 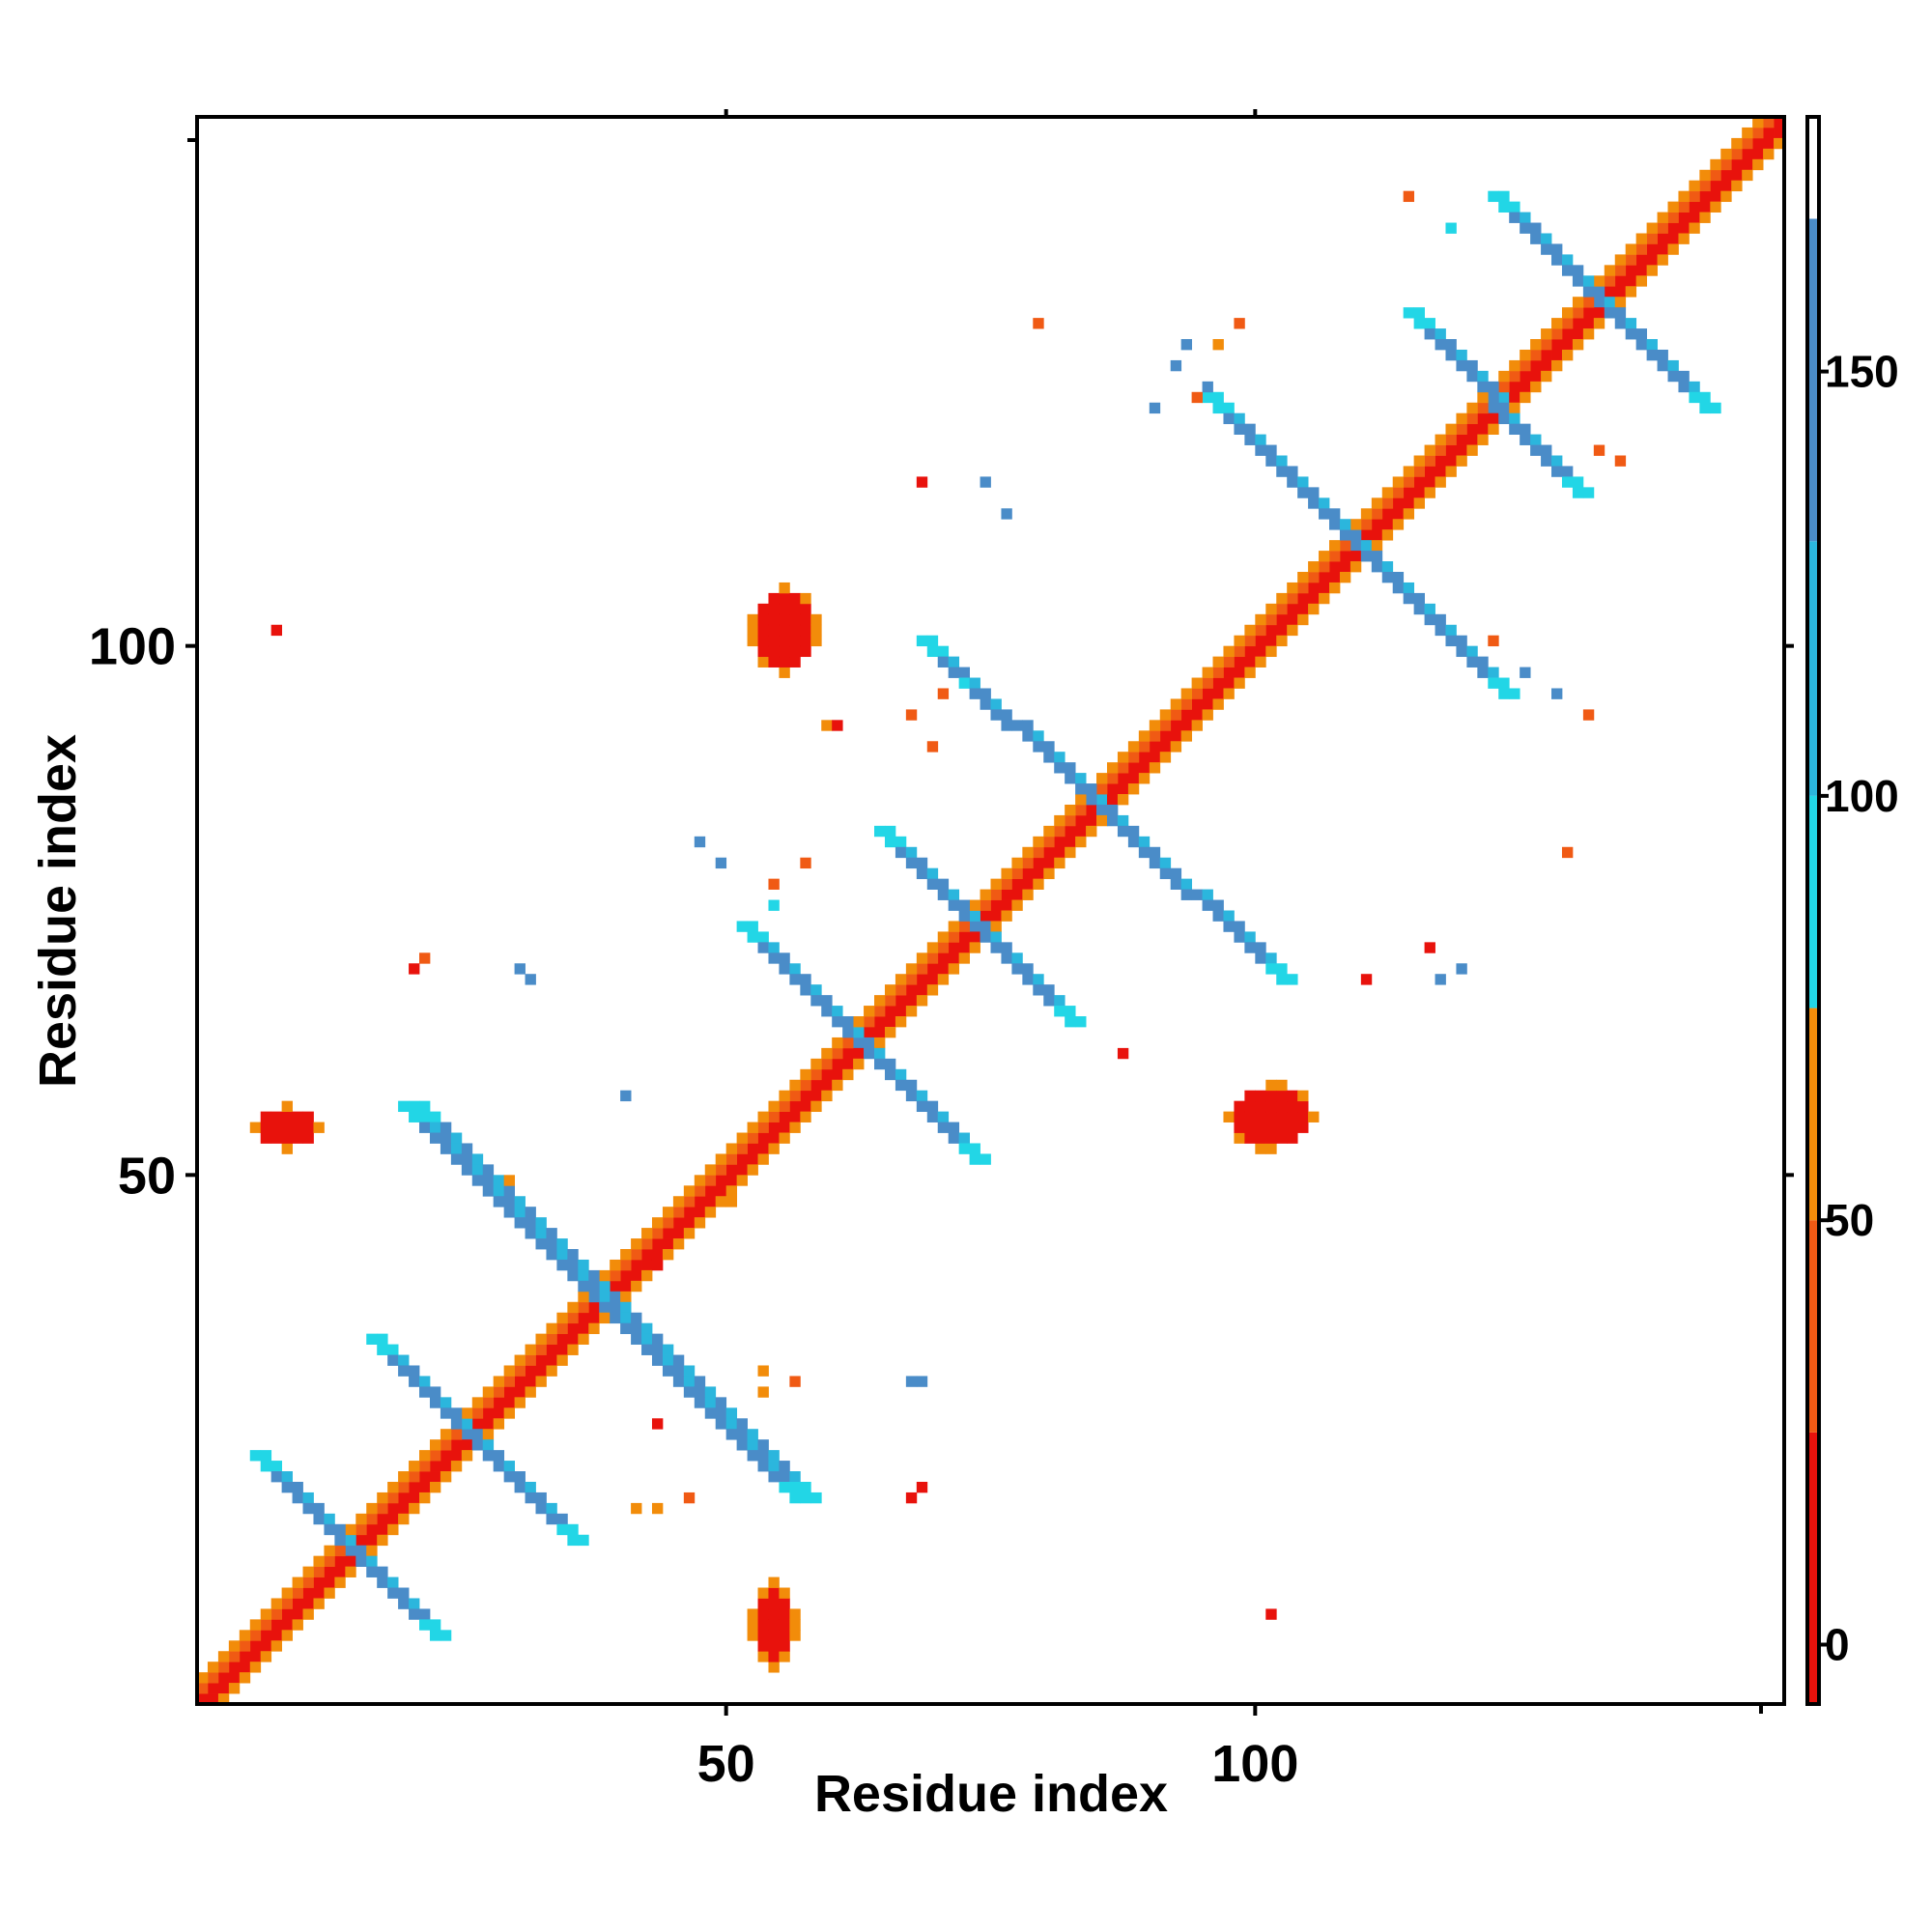 I want to click on colorbar-band, so click(x=1813, y=1326).